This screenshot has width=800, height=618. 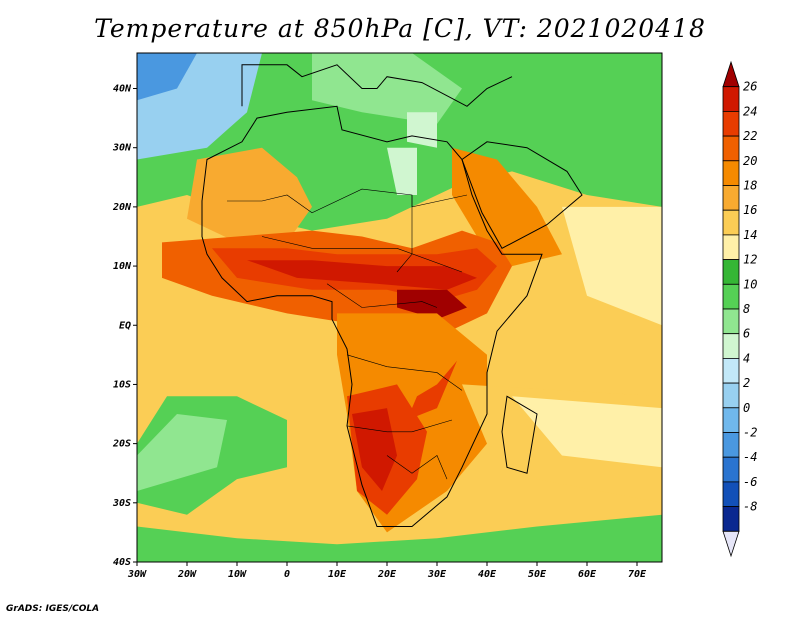 What do you see at coordinates (237, 574) in the screenshot?
I see `x-tick-label: 10W` at bounding box center [237, 574].